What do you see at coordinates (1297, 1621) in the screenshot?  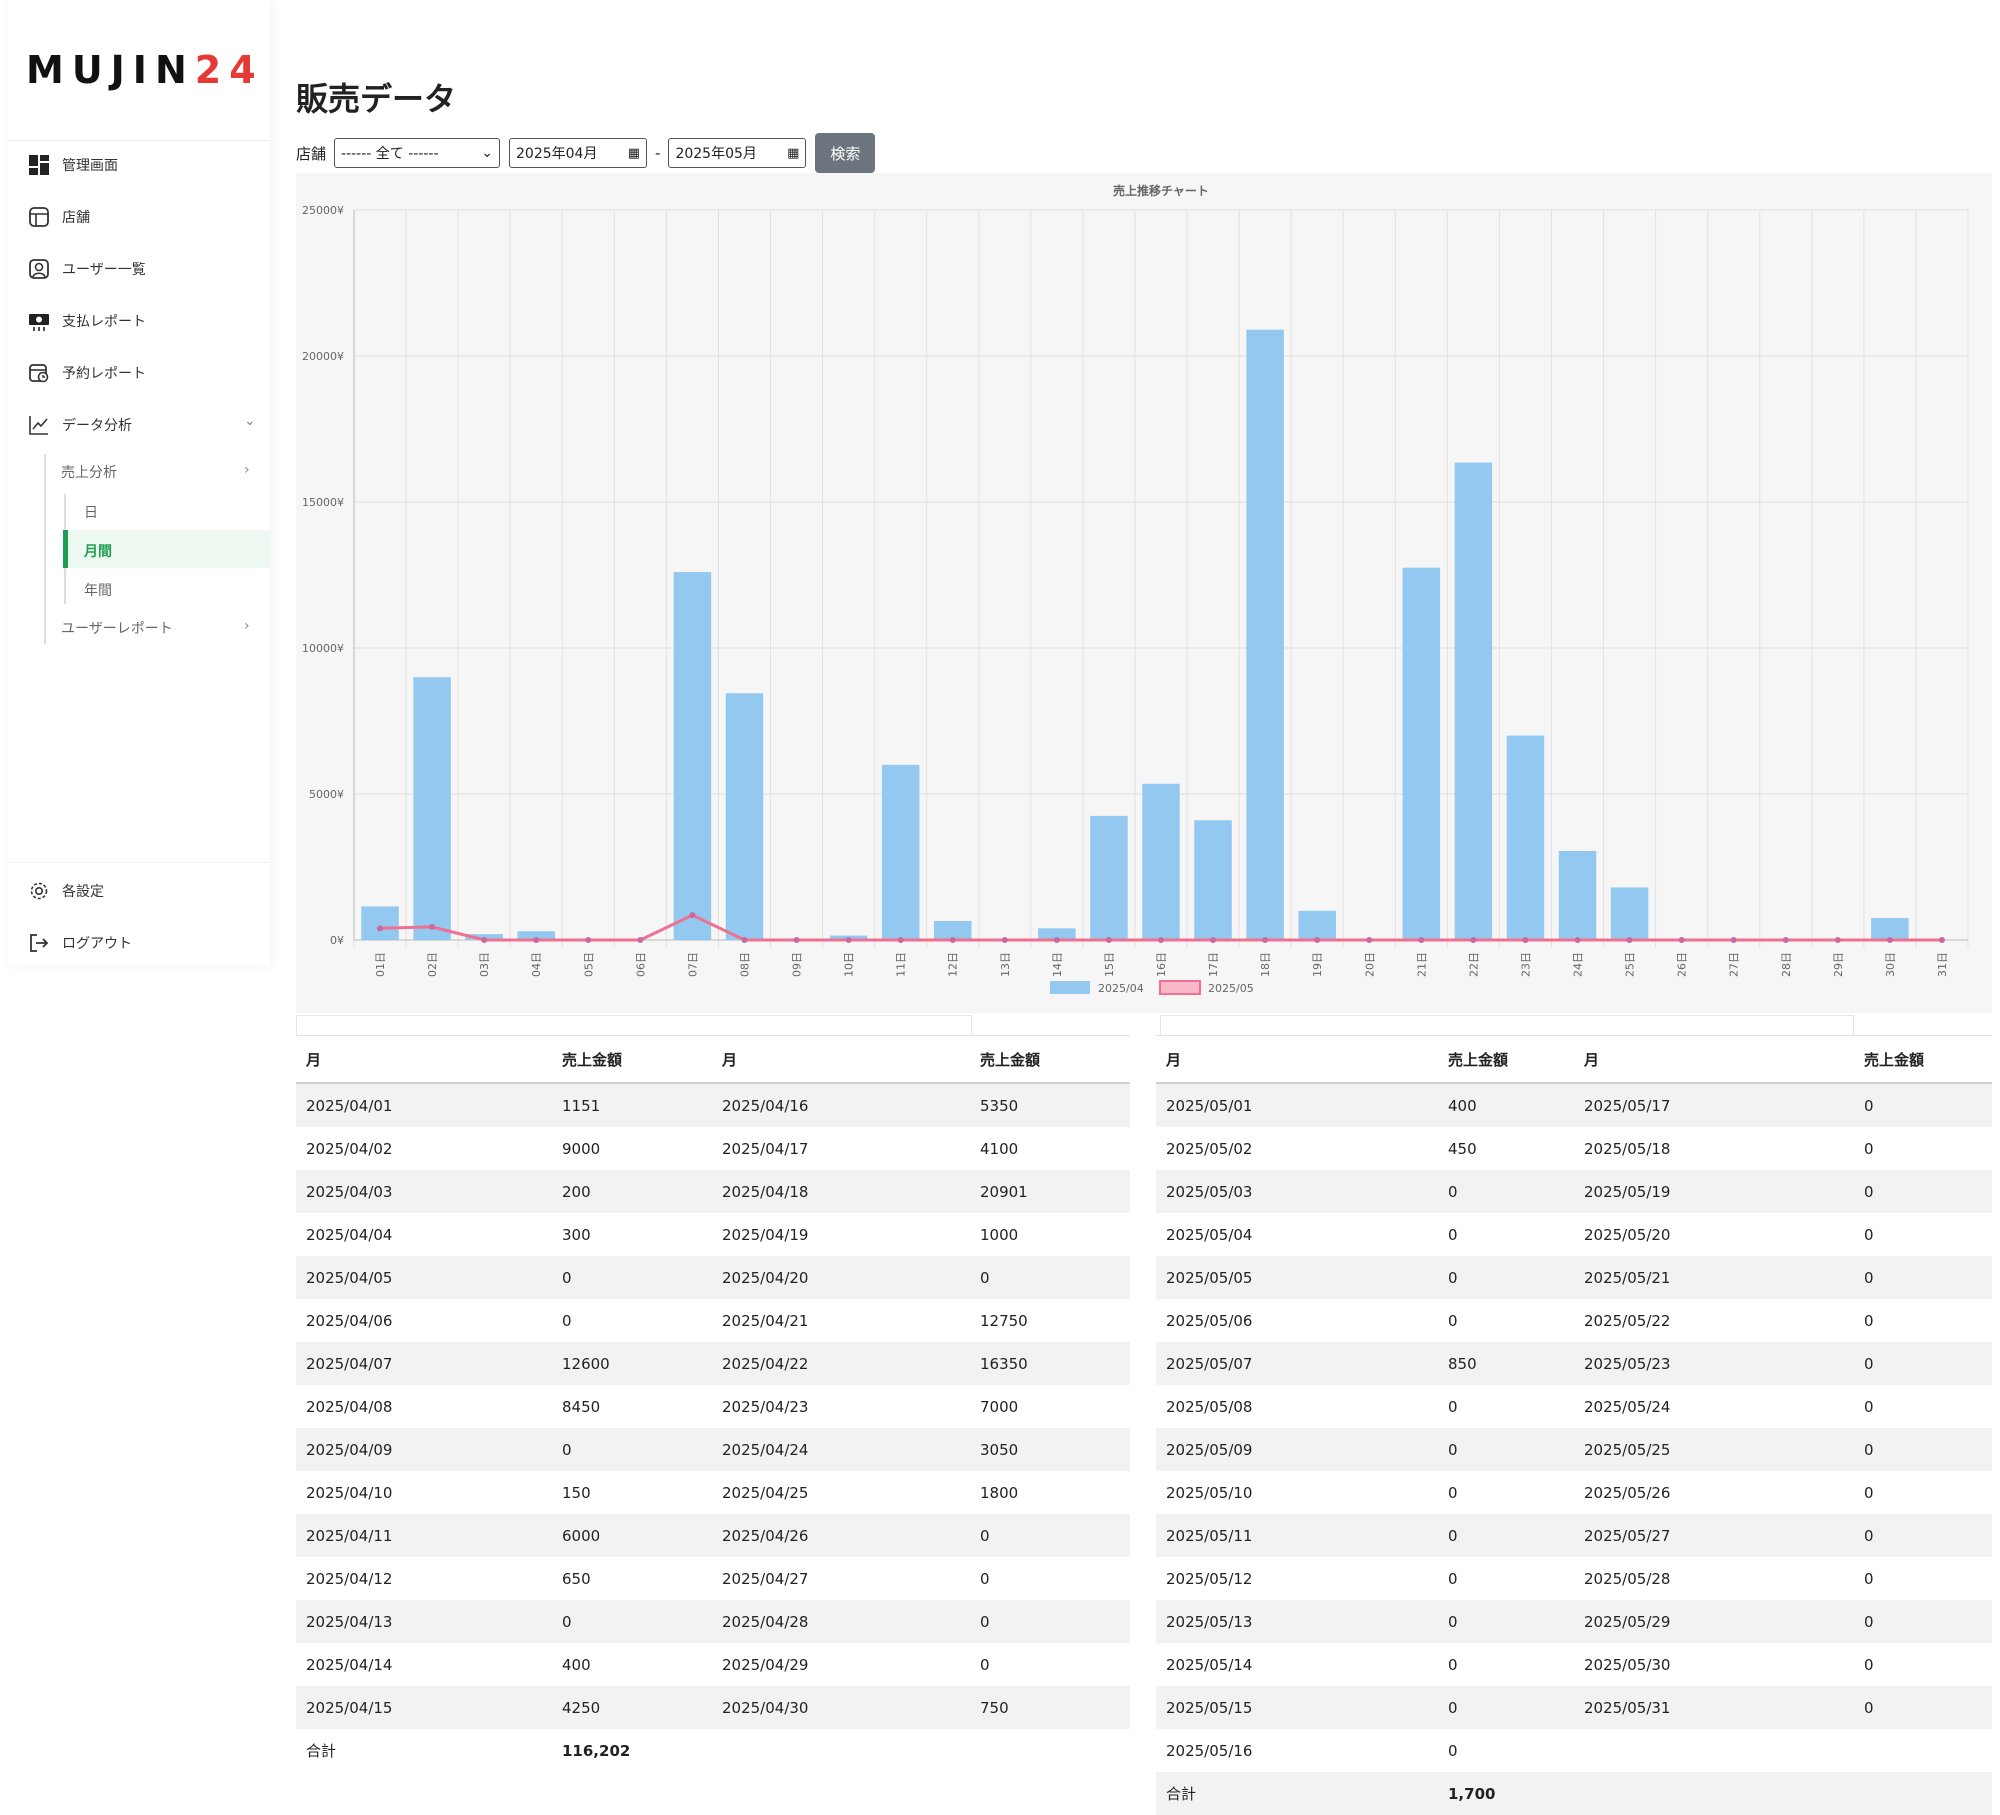 I see `date-cell: 2025/05/13` at bounding box center [1297, 1621].